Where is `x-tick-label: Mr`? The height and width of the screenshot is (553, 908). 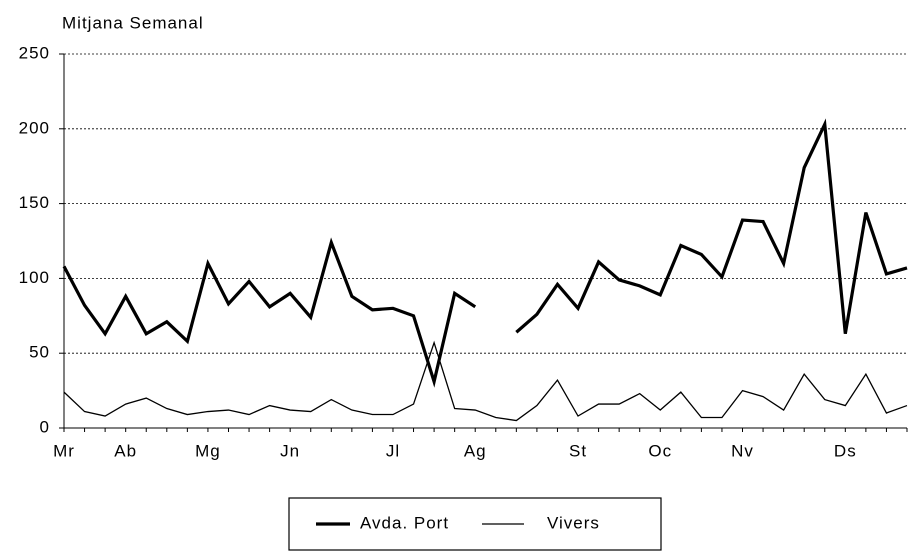
x-tick-label: Mr is located at coordinates (64, 450).